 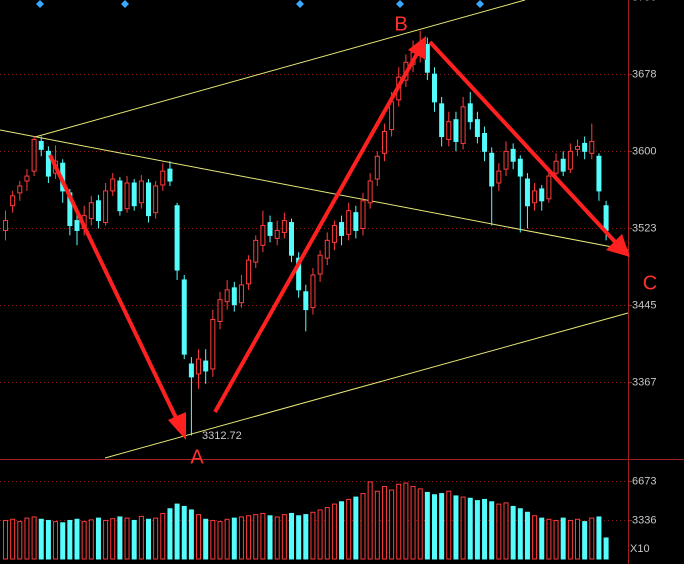 What do you see at coordinates (197, 457) in the screenshot?
I see `annotation: A` at bounding box center [197, 457].